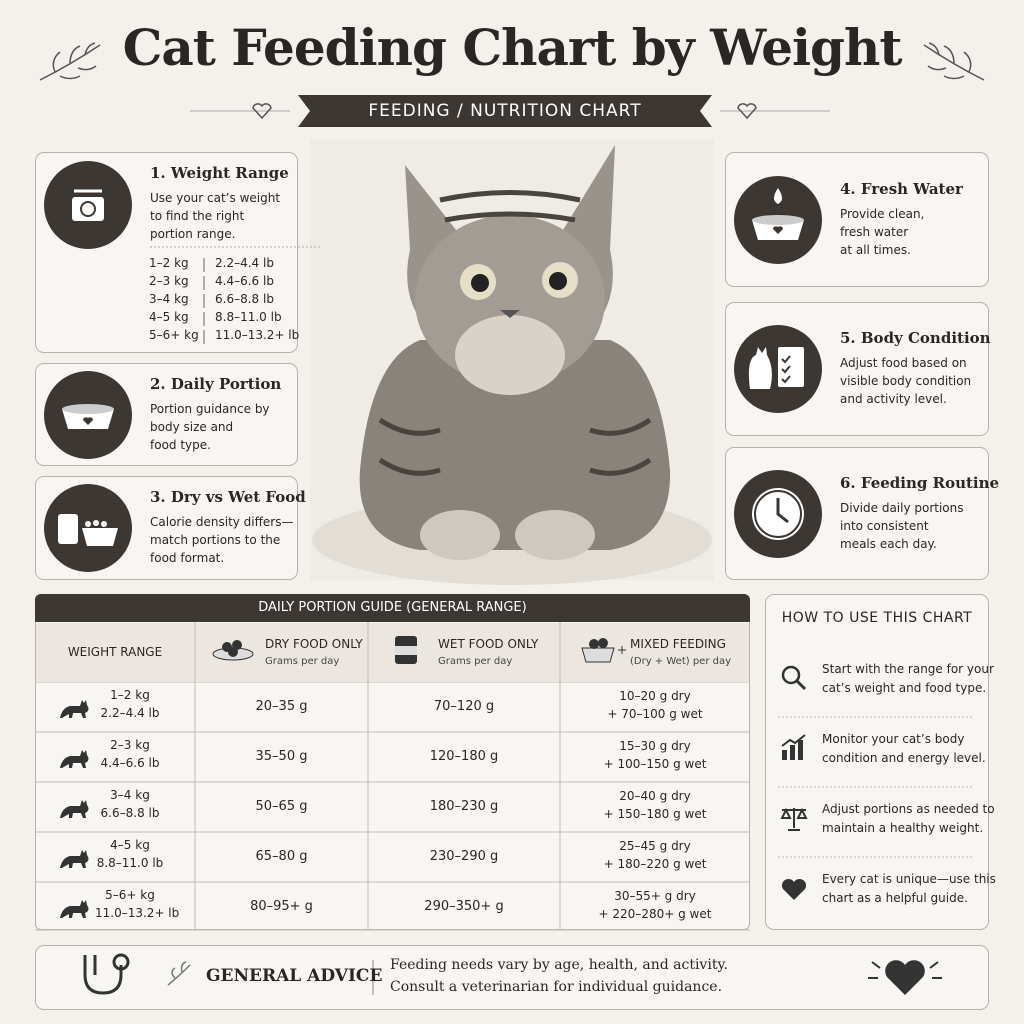 This screenshot has height=1024, width=1024. Describe the element at coordinates (210, 408) in the screenshot. I see `card-text: Portion guidance by` at that location.